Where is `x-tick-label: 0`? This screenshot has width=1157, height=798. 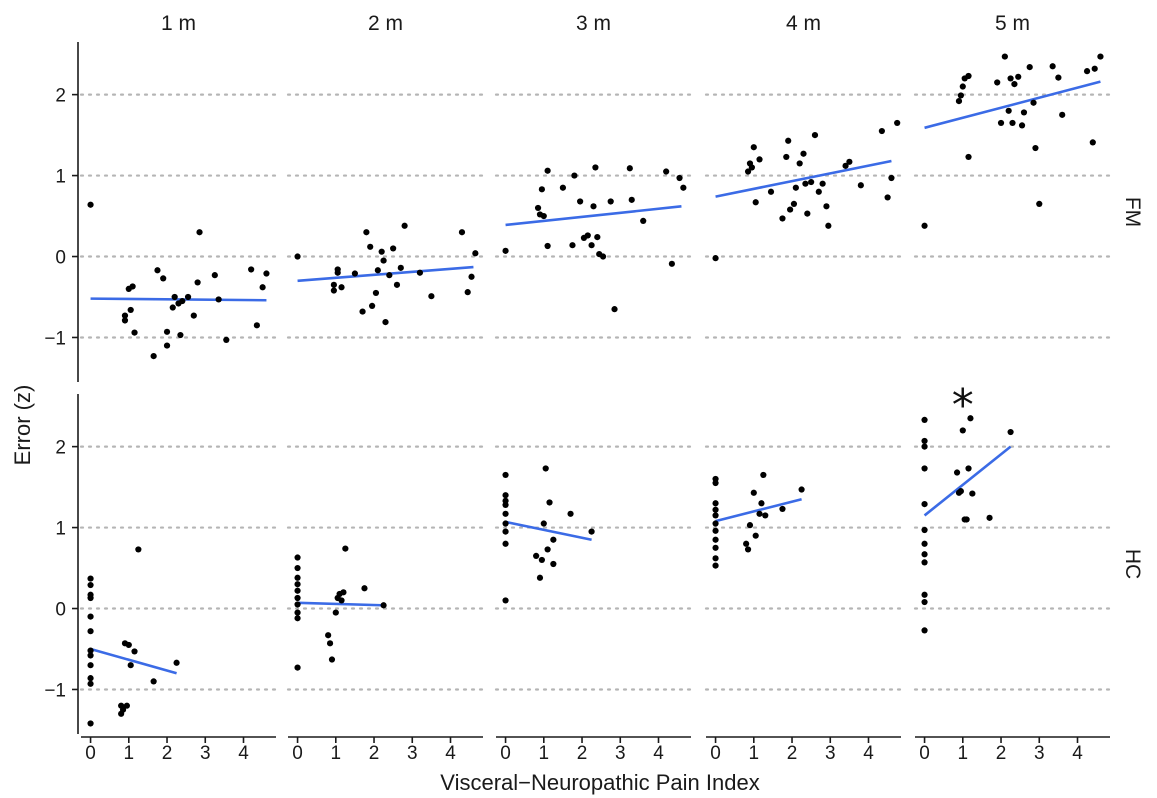
x-tick-label: 0 is located at coordinates (90, 753).